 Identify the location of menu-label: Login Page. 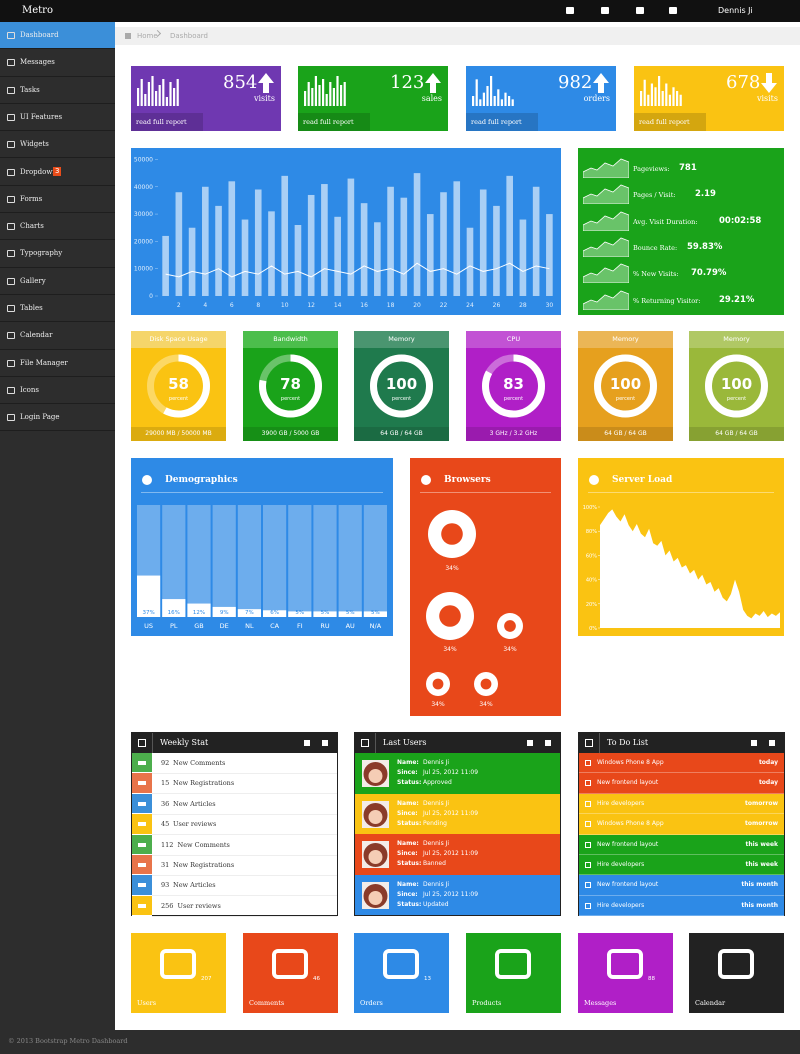
(40, 417).